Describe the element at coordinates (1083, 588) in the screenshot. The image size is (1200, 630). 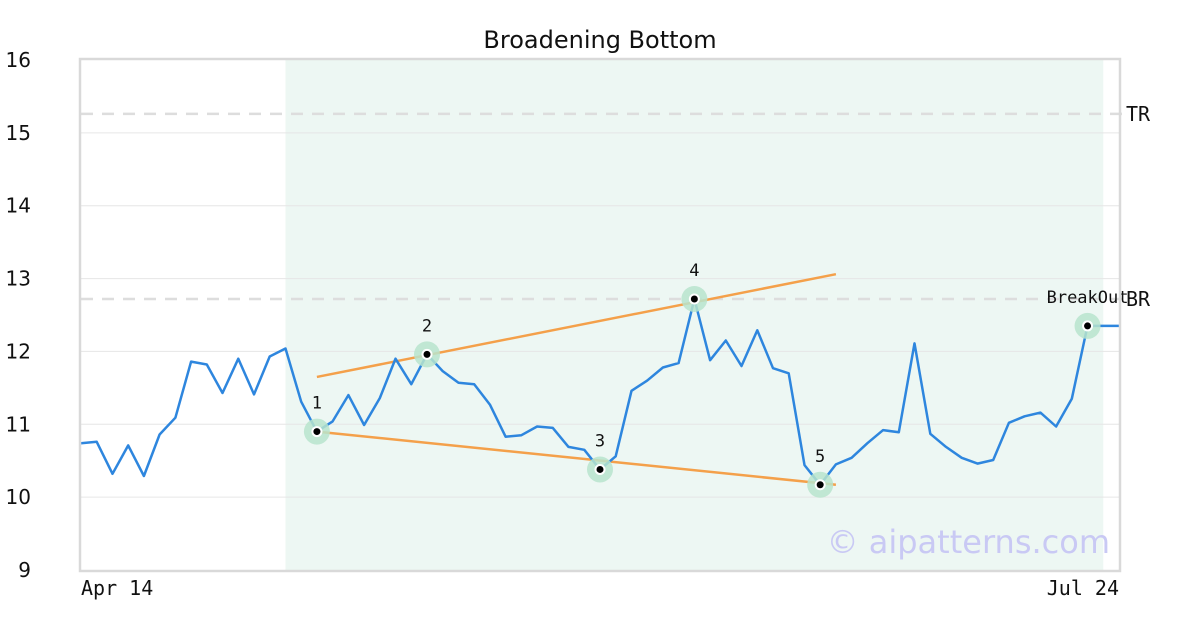
I see `x-tick-label-end: Jul 24` at that location.